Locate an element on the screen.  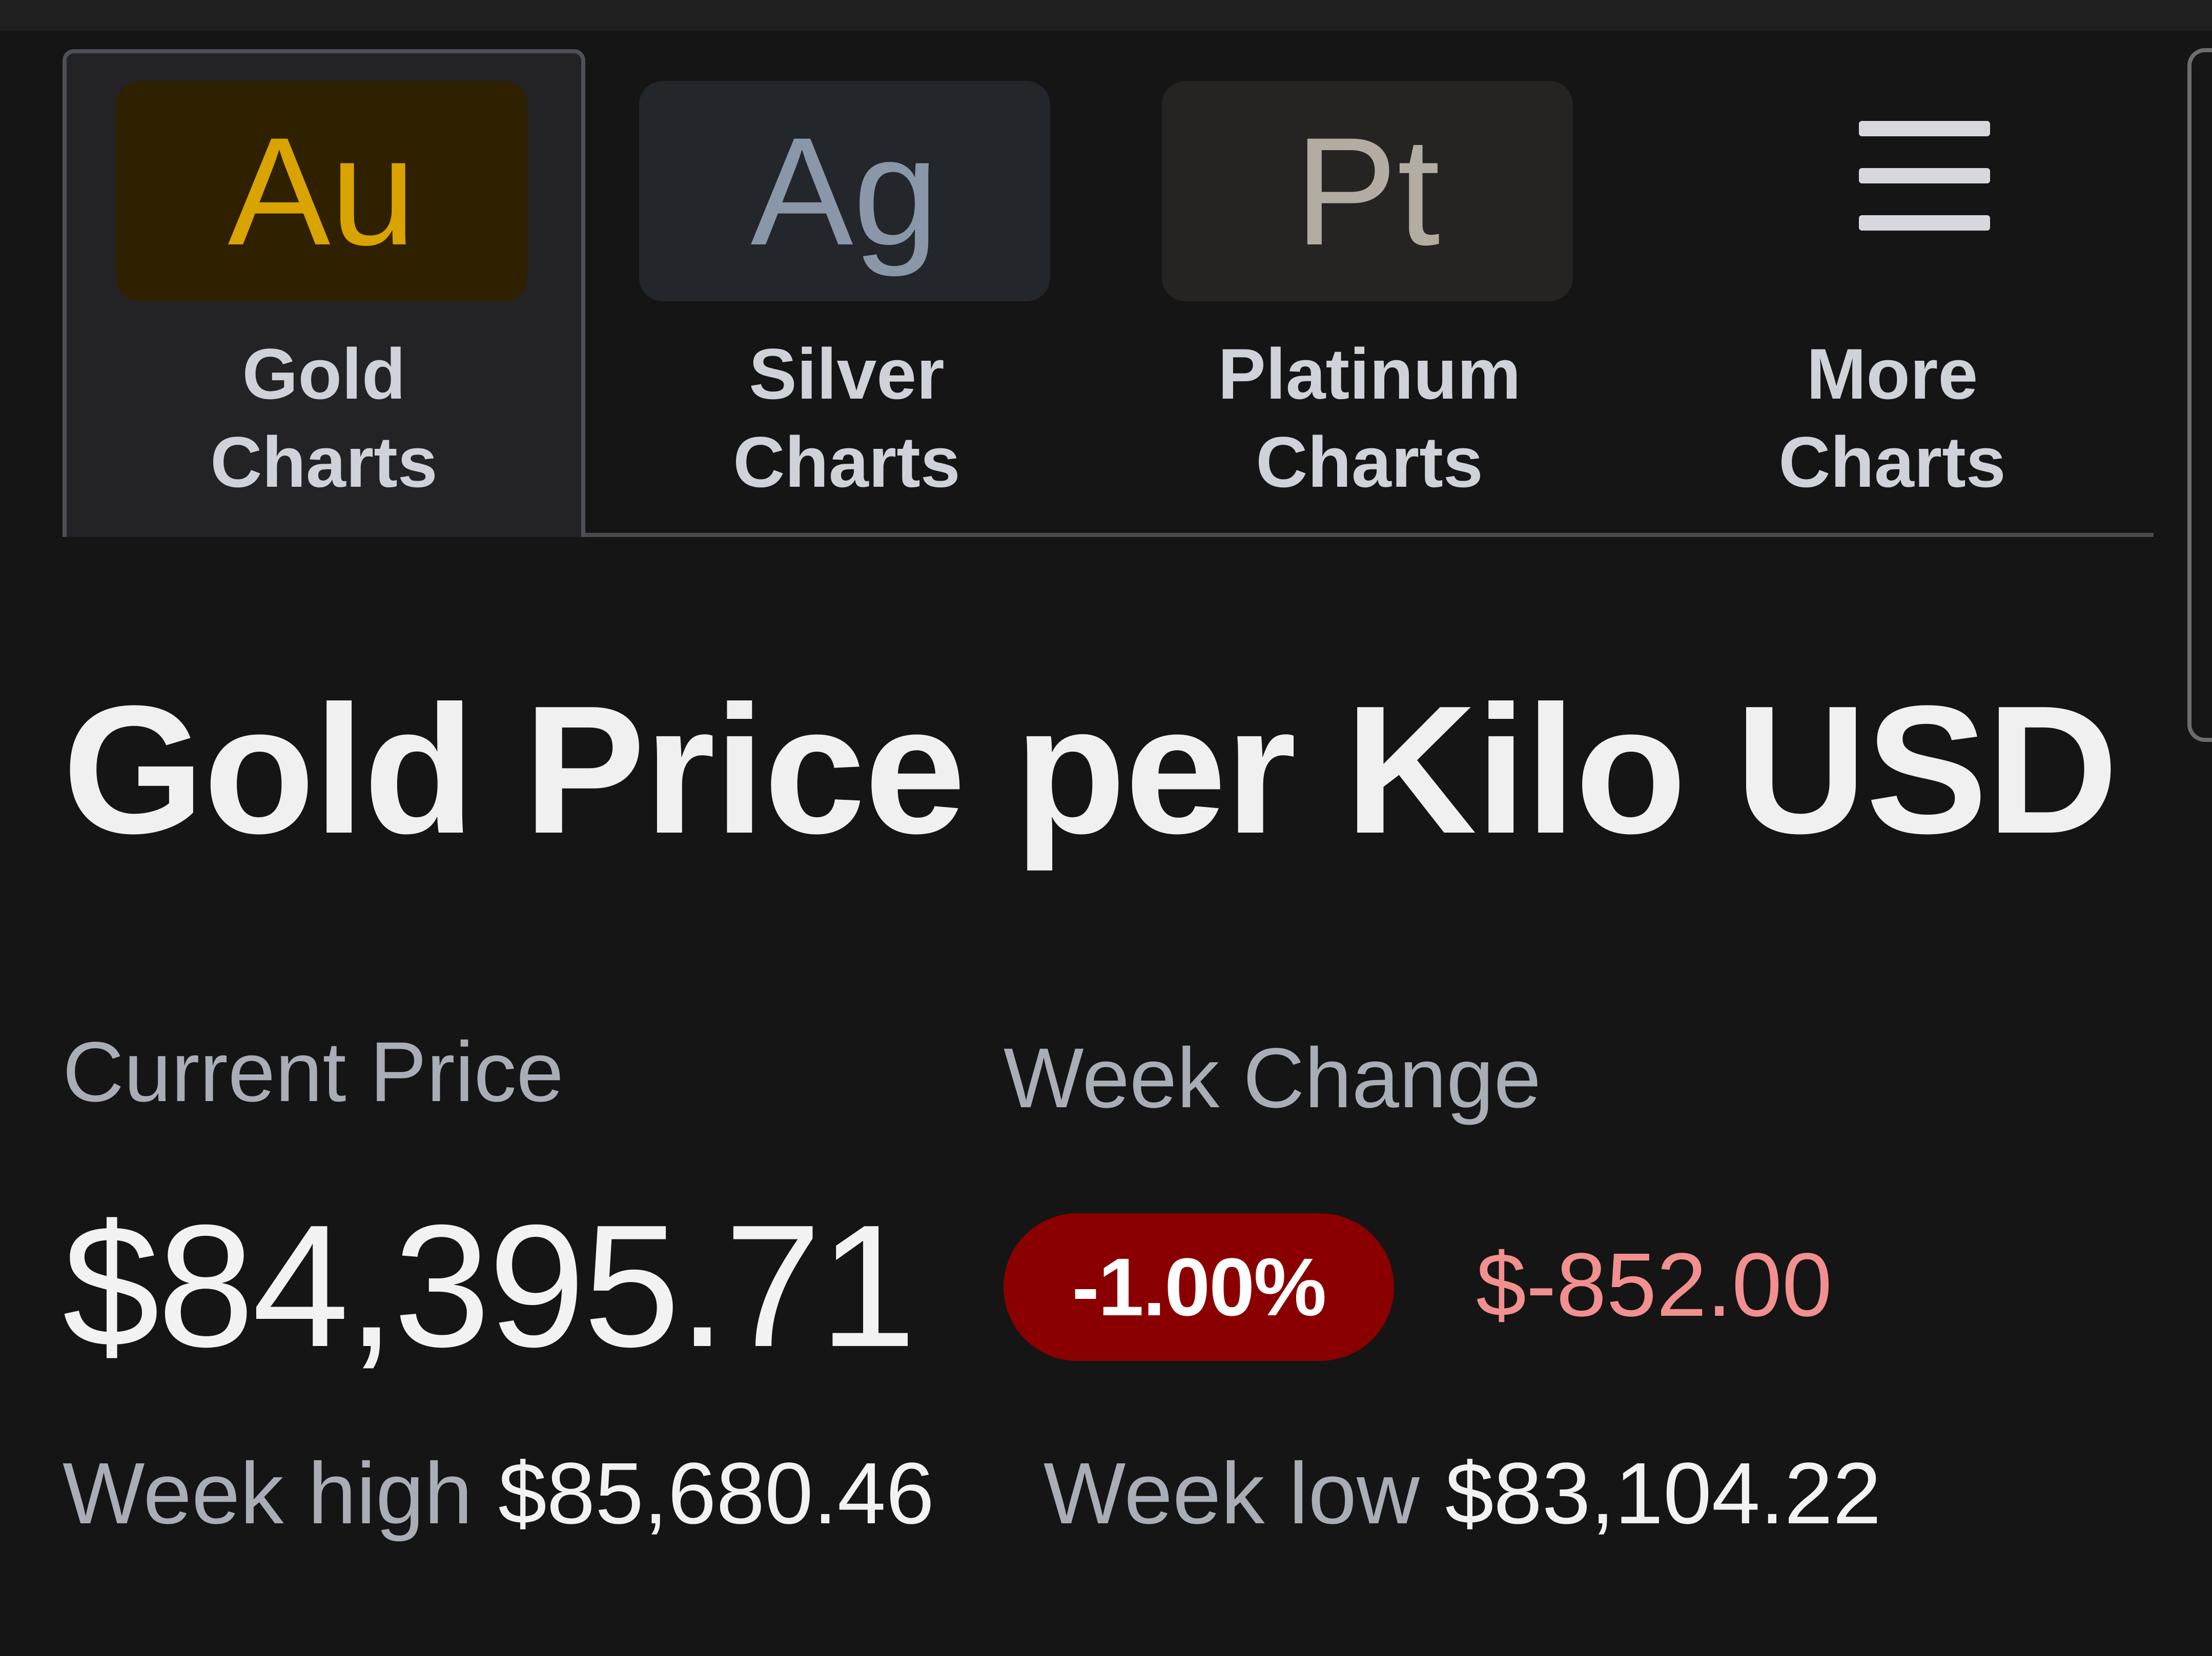
silver-symbol-box: Ag is located at coordinates (844, 191).